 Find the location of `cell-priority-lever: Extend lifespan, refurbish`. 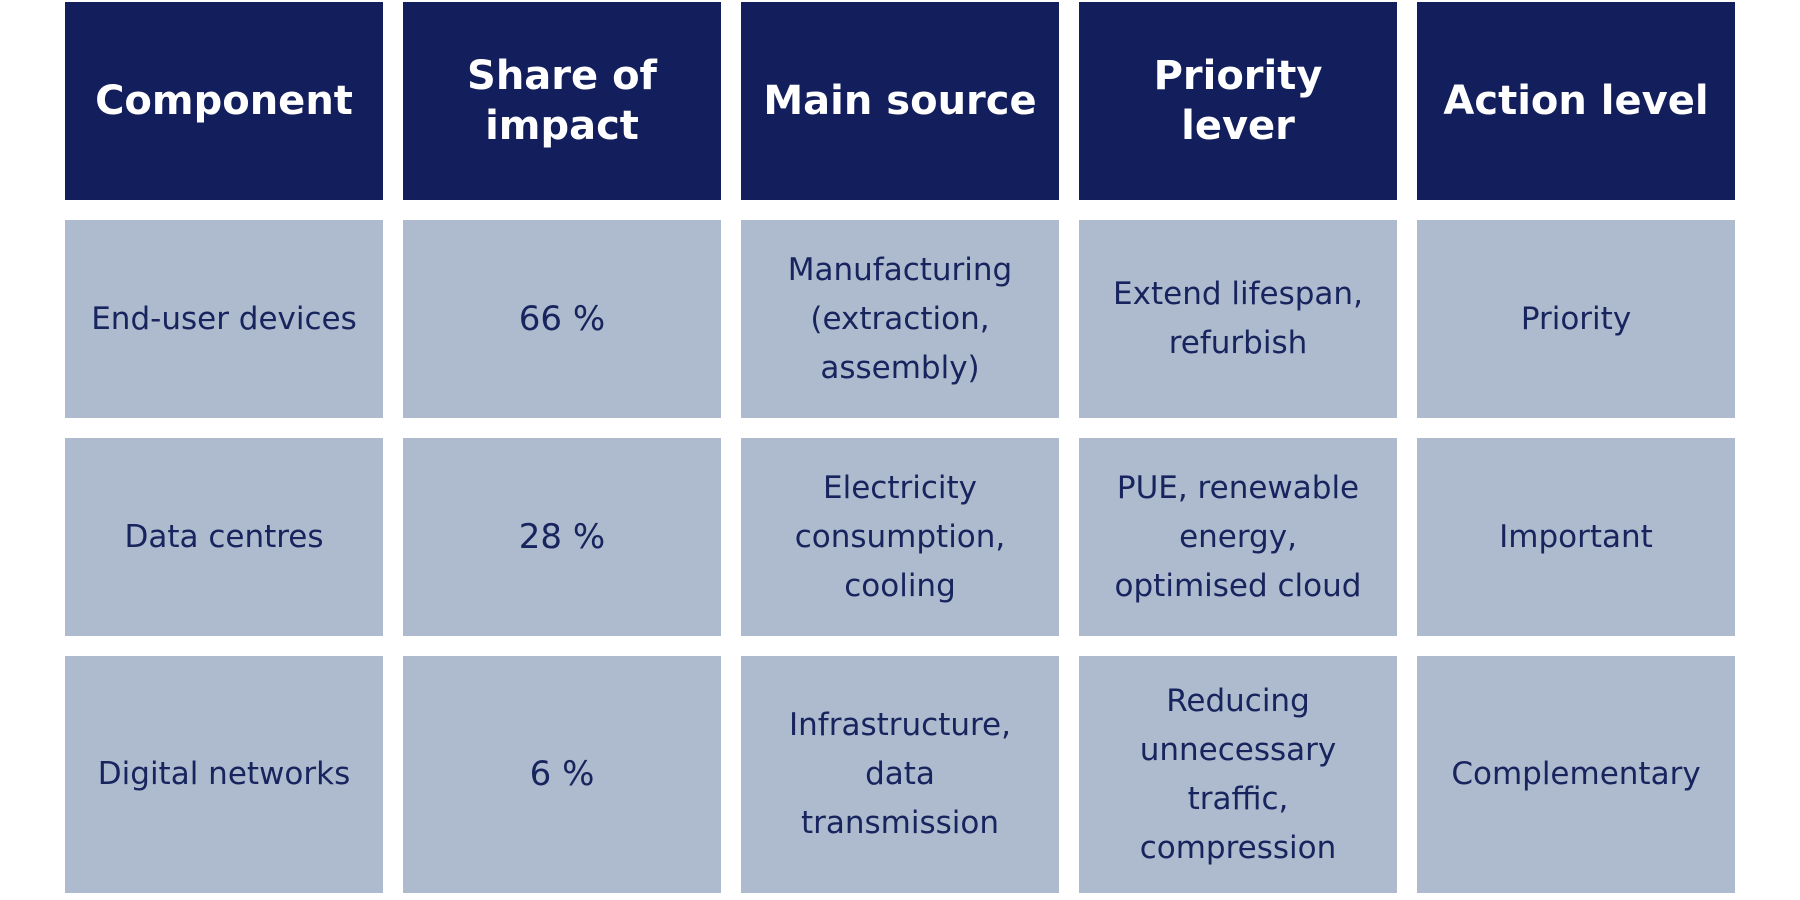

cell-priority-lever: Extend lifespan, refurbish is located at coordinates (1238, 319).